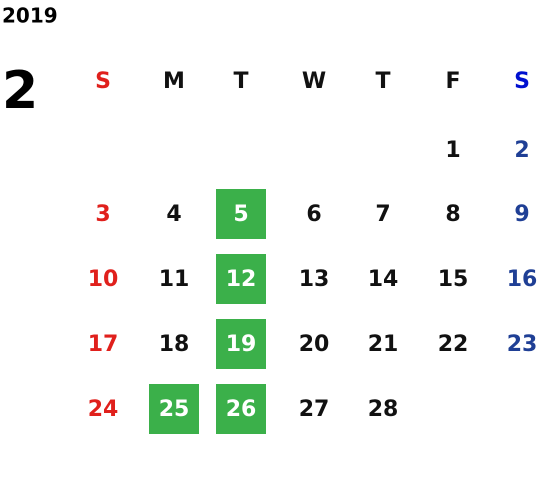 The height and width of the screenshot is (503, 548). What do you see at coordinates (522, 344) in the screenshot?
I see `day: 23` at bounding box center [522, 344].